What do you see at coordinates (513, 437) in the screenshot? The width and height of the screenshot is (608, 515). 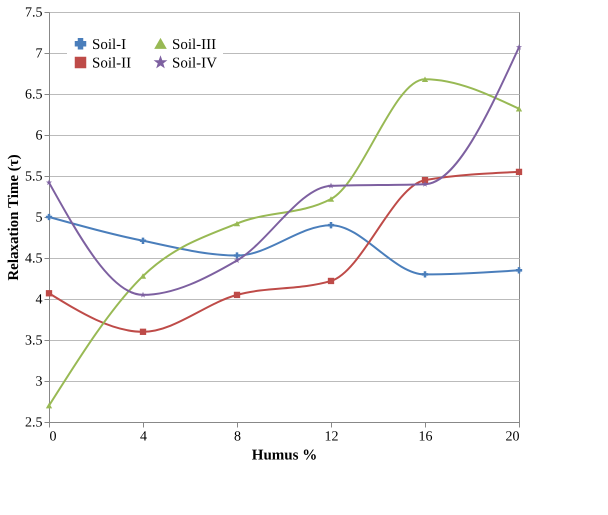 I see `x-tick-label: 20` at bounding box center [513, 437].